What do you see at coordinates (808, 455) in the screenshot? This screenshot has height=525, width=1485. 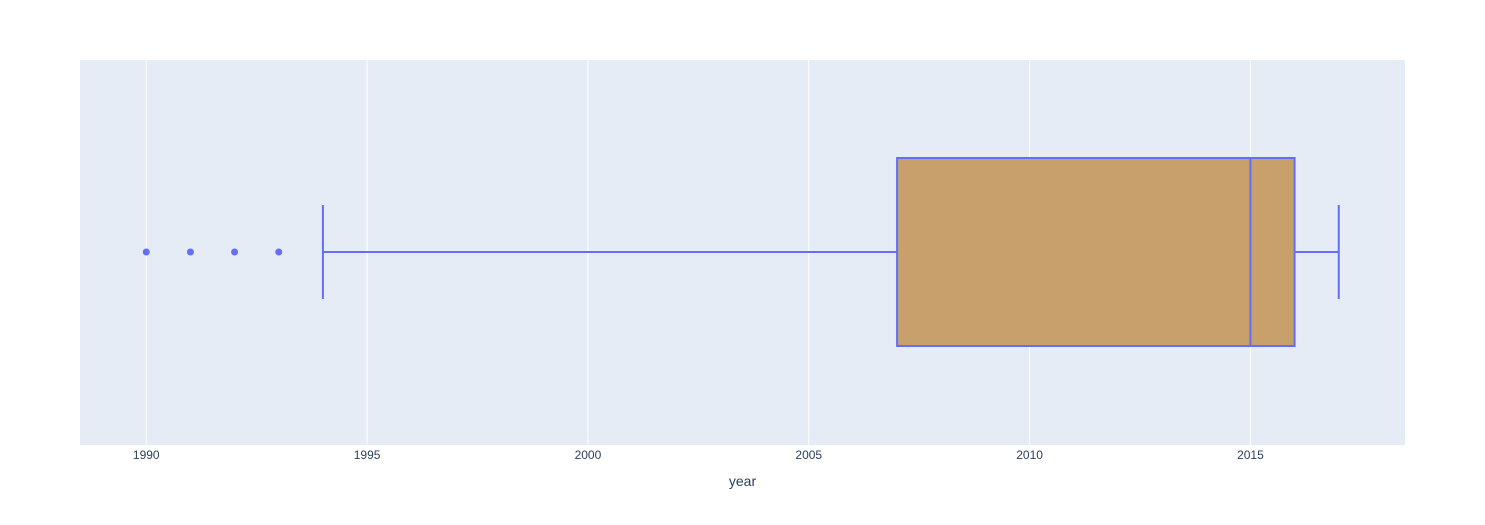 I see `x-tick-label: 2005` at bounding box center [808, 455].